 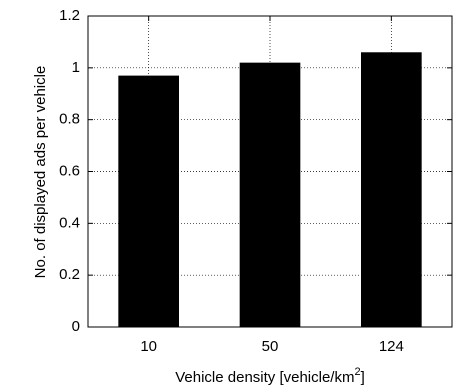 What do you see at coordinates (357, 372) in the screenshot?
I see `x-axis-label-superscript: 2` at bounding box center [357, 372].